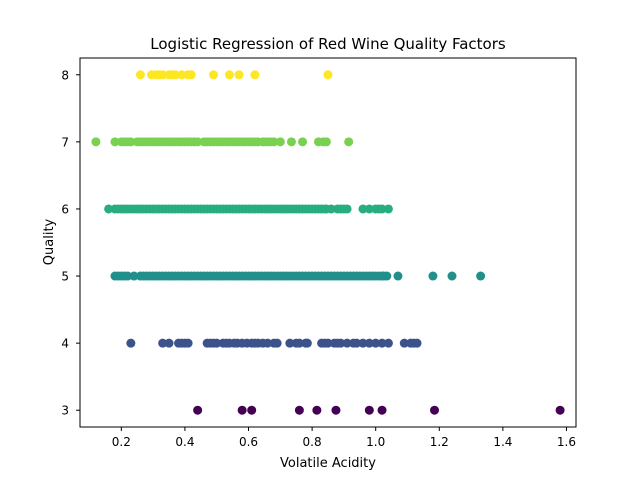  Describe the element at coordinates (65, 142) in the screenshot. I see `y-tick-label: 7` at that location.